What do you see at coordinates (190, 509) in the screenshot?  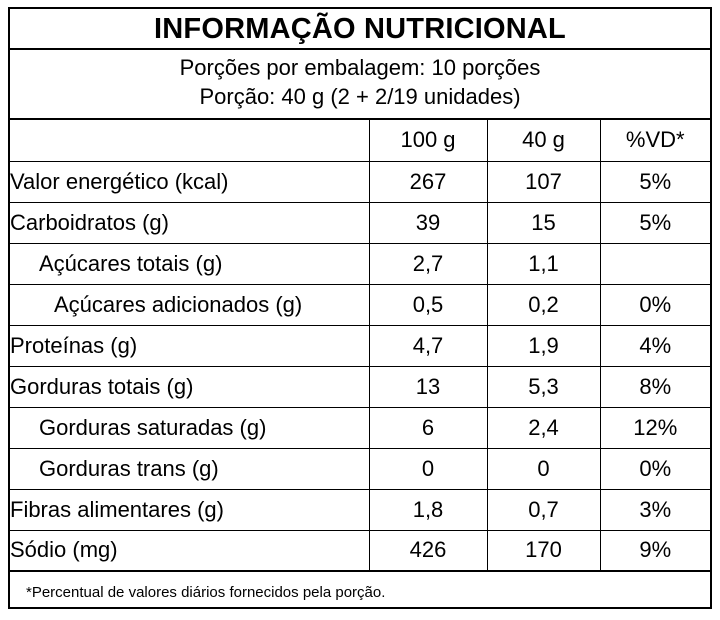 I see `nutrient-name: Fibras alimentares (g)` at bounding box center [190, 509].